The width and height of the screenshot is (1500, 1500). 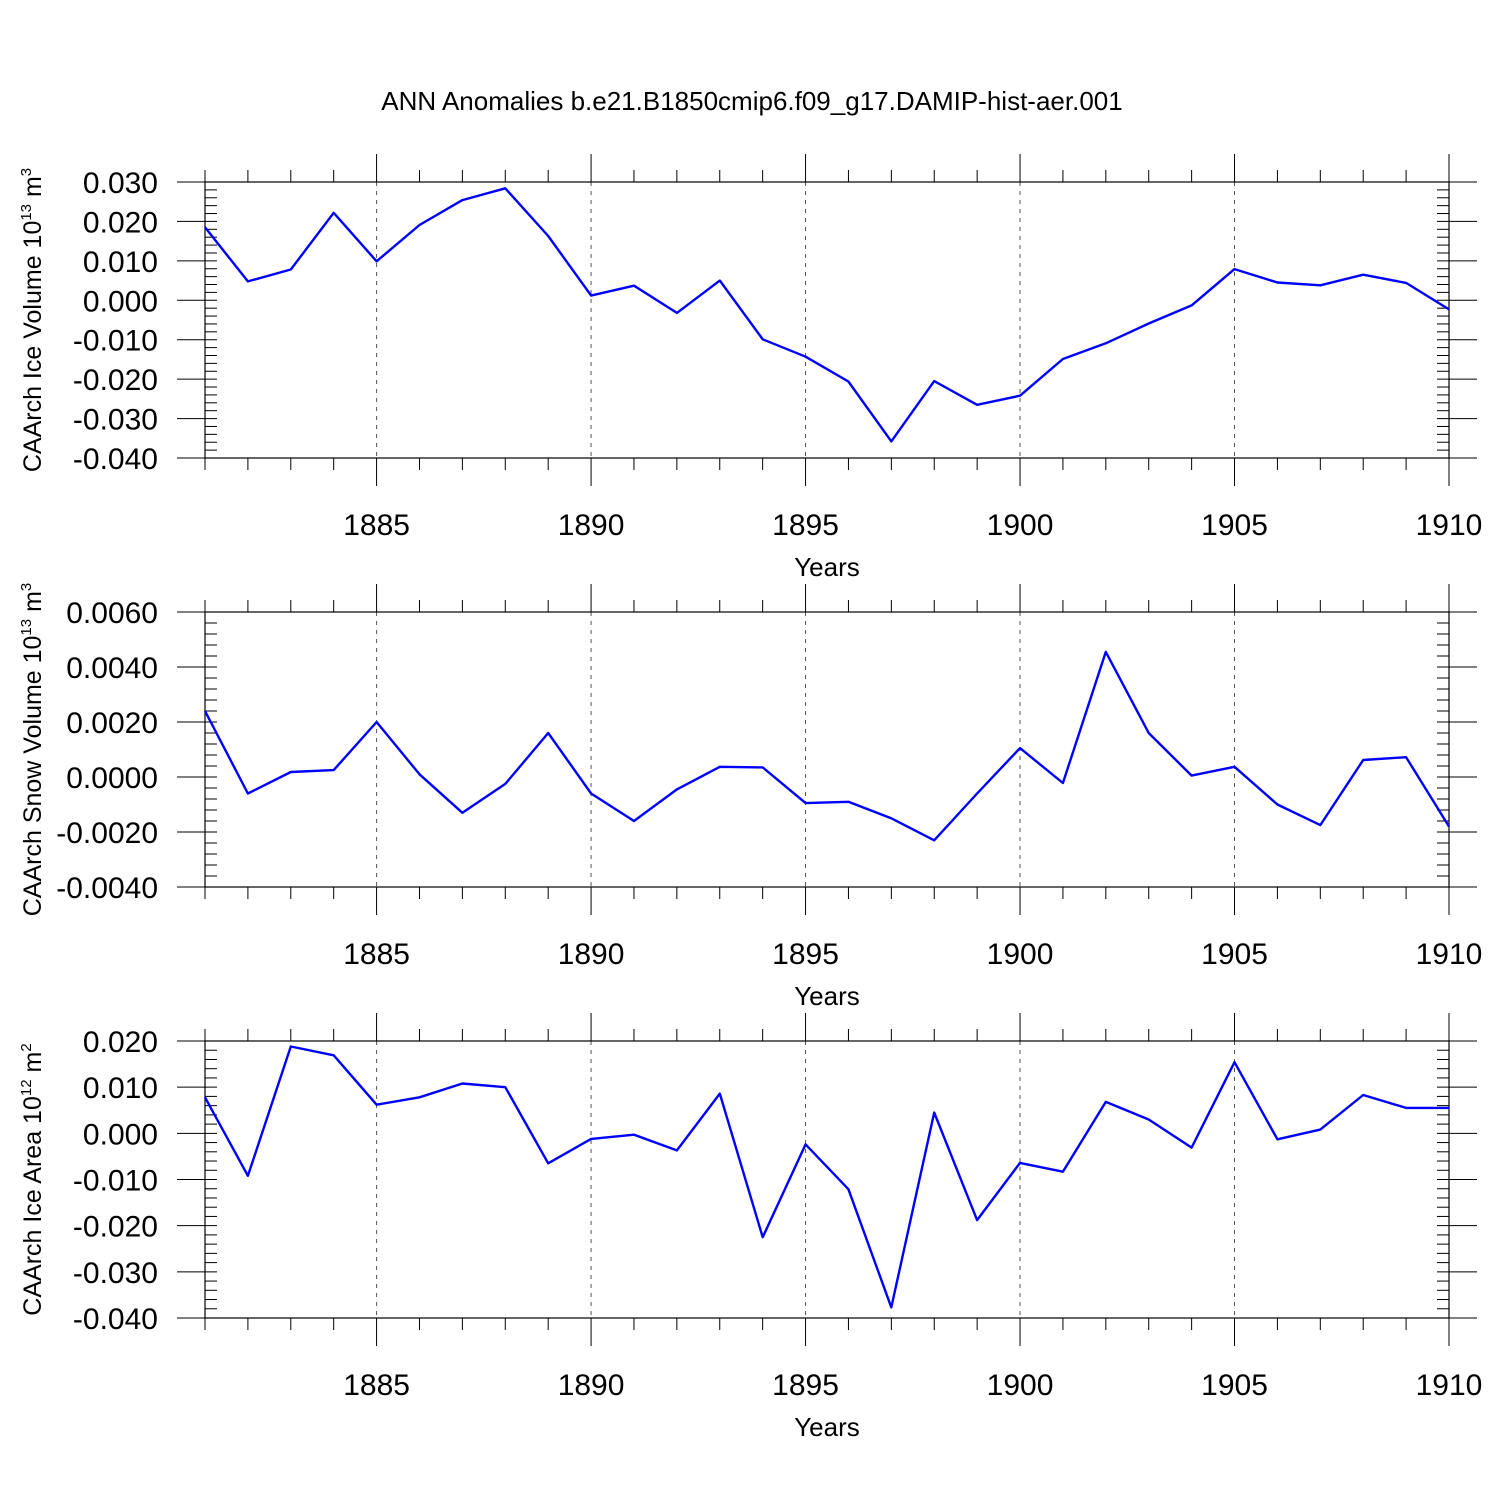 I want to click on y-axis-label: CAArch Snow Volume 1013 m3, so click(x=32, y=750).